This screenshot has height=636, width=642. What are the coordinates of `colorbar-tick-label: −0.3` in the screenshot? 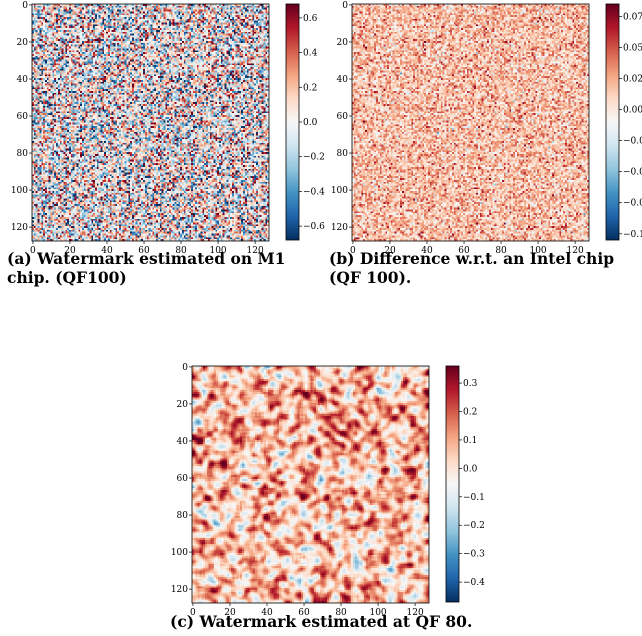 It's located at (474, 555).